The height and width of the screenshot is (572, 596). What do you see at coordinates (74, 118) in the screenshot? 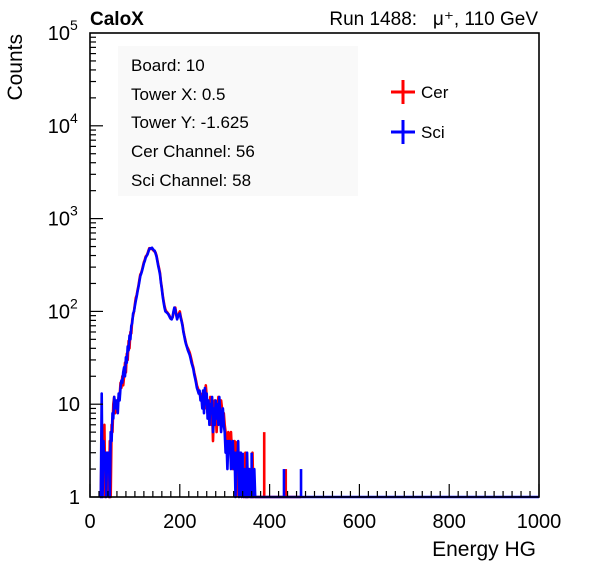
I see `y-tick-exponent-10000: 4` at bounding box center [74, 118].